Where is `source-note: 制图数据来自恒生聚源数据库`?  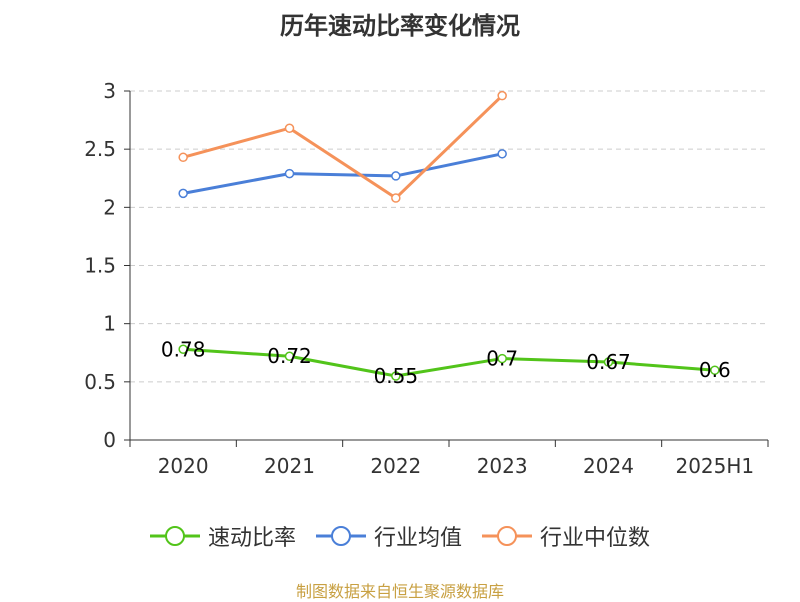
source-note: 制图数据来自恒生聚源数据库 is located at coordinates (399, 591).